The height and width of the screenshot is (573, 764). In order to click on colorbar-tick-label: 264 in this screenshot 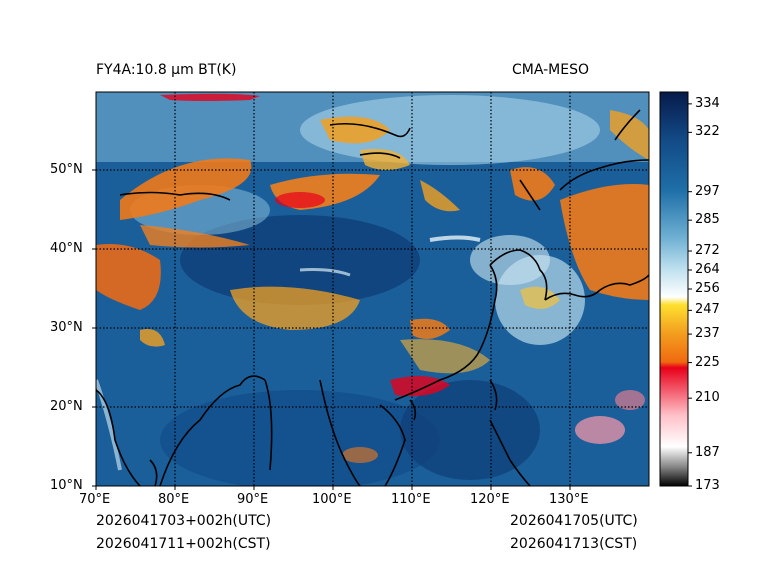, I will do `click(707, 269)`.